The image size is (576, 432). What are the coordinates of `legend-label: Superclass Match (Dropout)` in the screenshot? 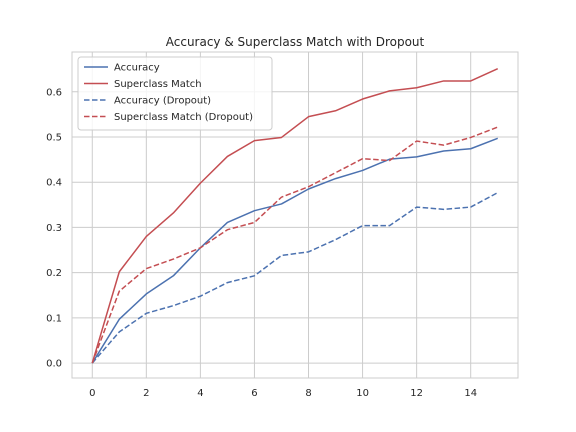 It's located at (183, 117).